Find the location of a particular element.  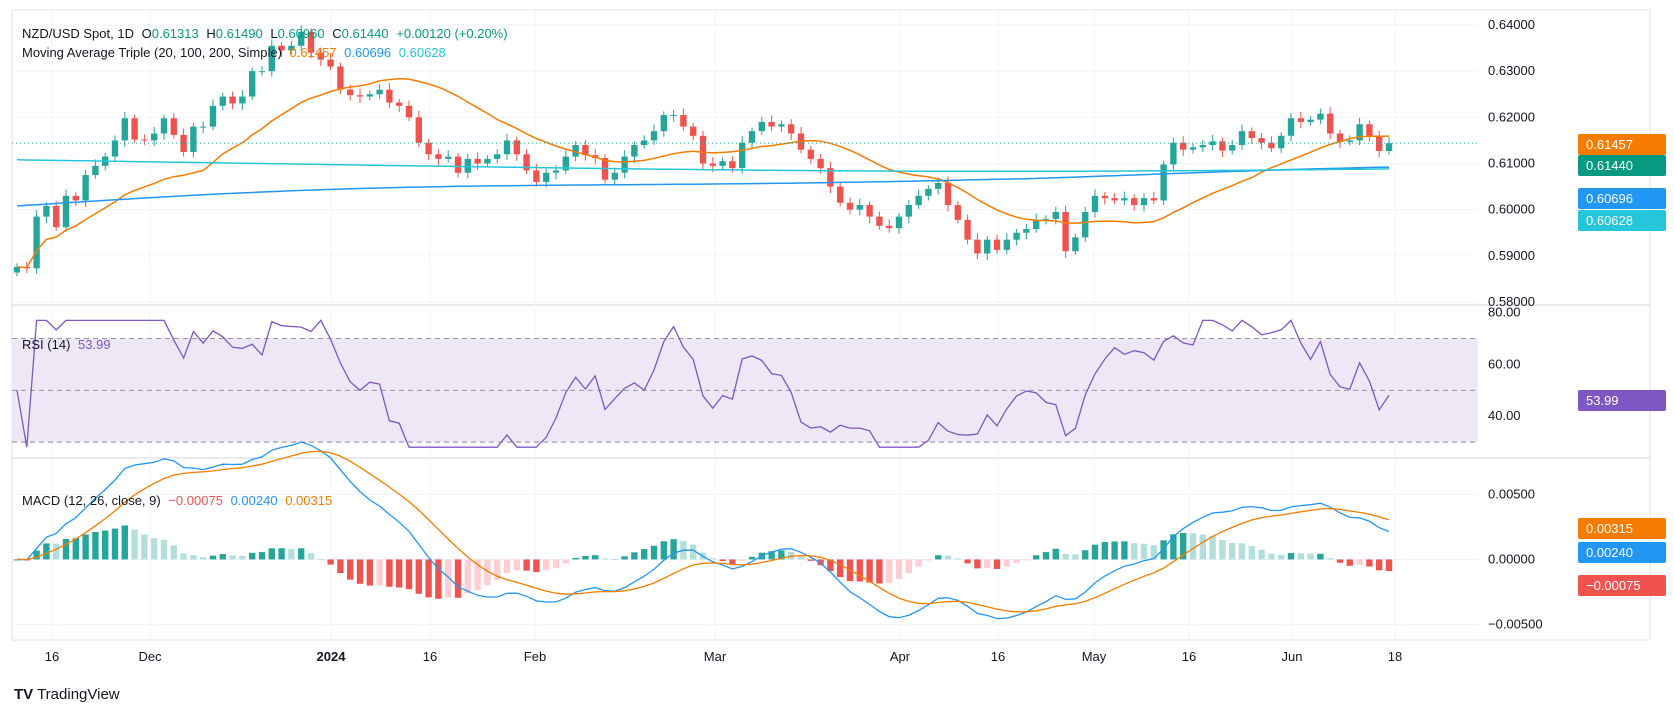

ma200-badge: 0.60628 is located at coordinates (1622, 220).